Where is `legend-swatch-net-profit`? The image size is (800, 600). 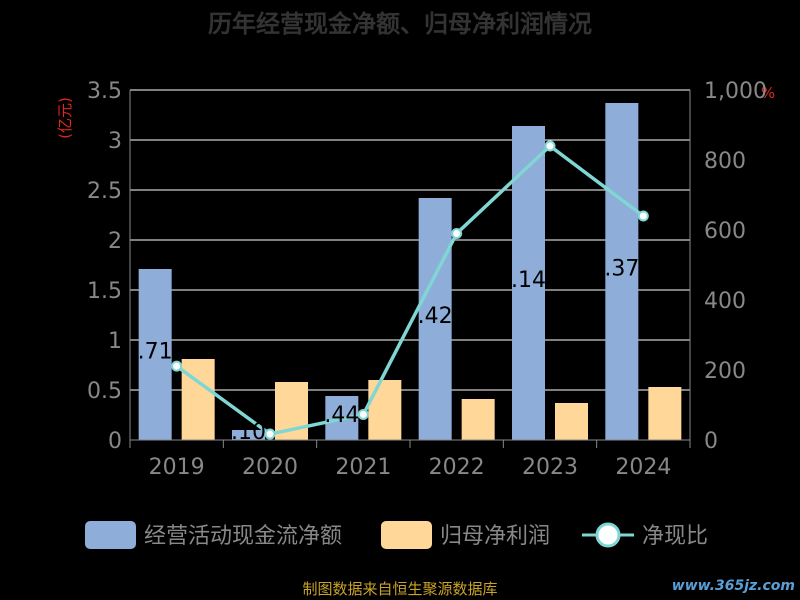 legend-swatch-net-profit is located at coordinates (406, 535).